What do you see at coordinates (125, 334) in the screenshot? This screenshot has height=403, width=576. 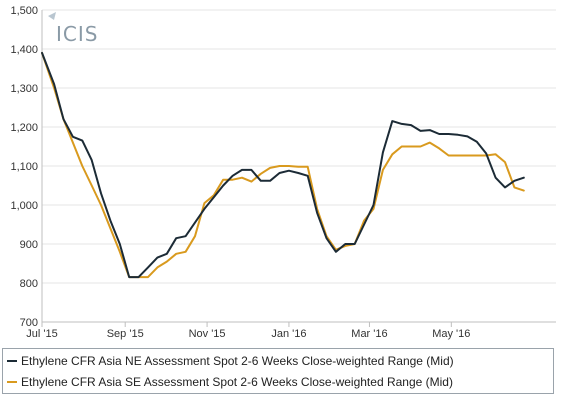 I see `x-tick-label: Sep '15` at bounding box center [125, 334].